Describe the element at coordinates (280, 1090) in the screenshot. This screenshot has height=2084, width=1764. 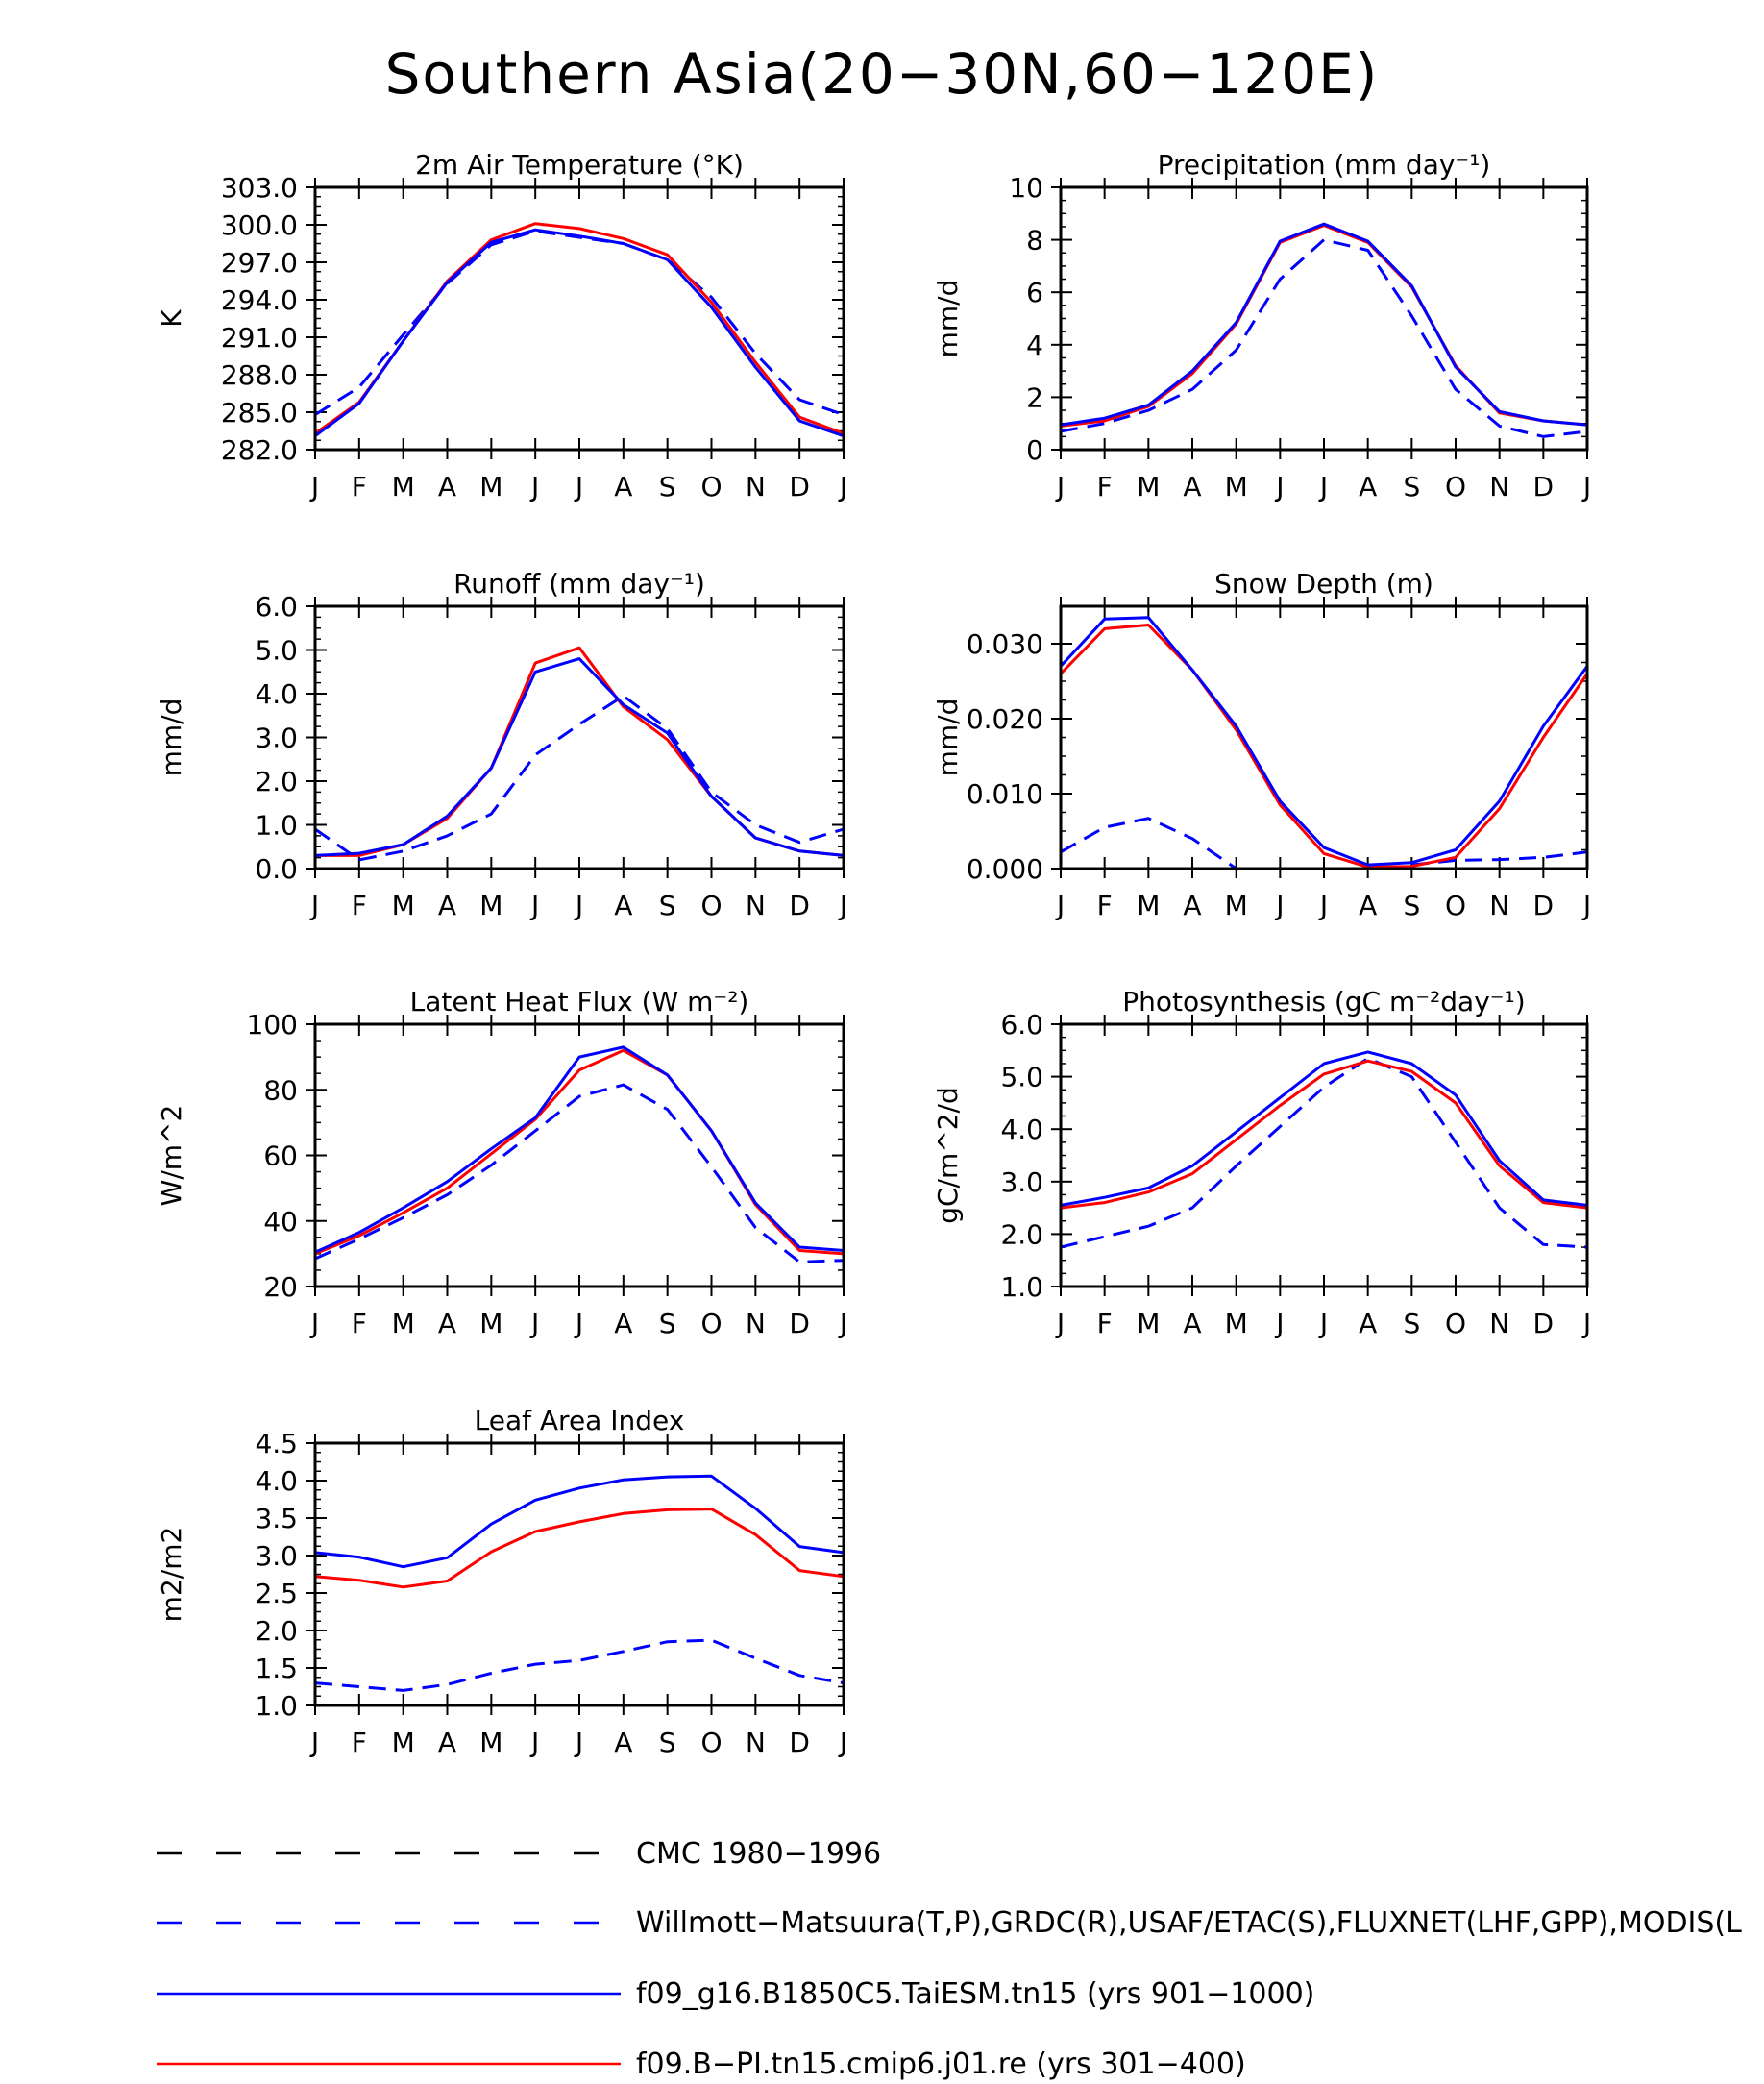
I see `y-tick-label: 80` at that location.